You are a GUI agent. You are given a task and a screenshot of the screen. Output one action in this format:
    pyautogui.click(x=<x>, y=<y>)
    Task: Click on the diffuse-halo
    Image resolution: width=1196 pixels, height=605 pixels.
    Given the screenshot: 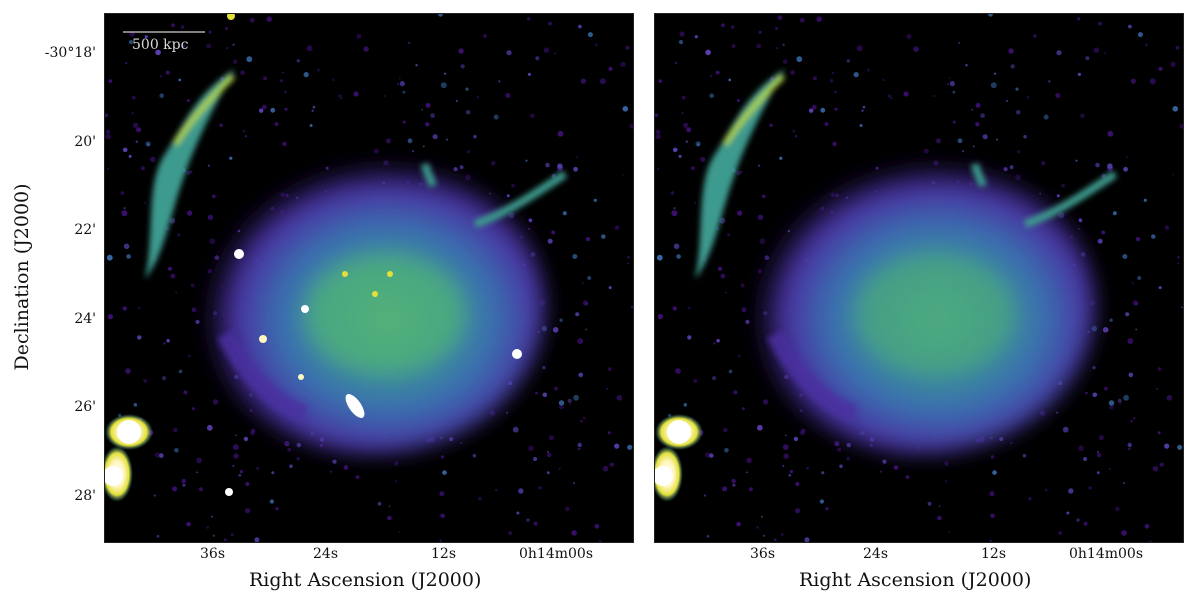 What is the action you would take?
    pyautogui.click(x=920, y=304)
    